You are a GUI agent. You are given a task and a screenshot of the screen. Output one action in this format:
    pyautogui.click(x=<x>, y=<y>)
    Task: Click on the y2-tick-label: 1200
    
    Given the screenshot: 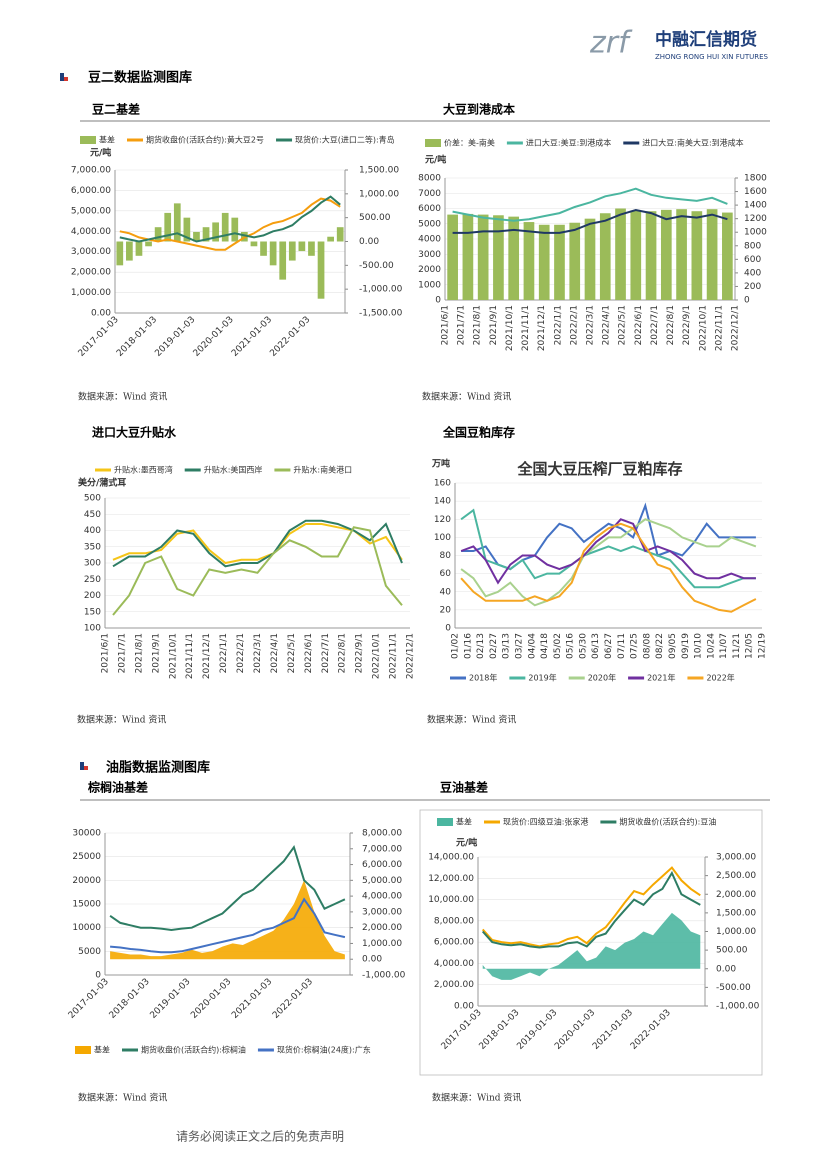 What is the action you would take?
    pyautogui.click(x=755, y=219)
    